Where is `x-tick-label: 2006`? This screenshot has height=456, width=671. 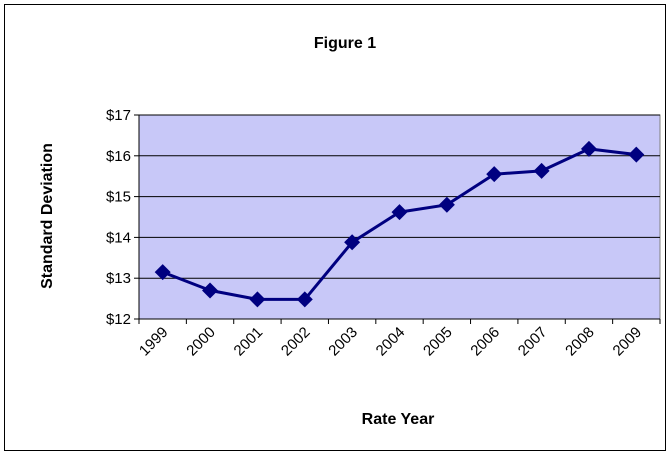 x-tick-label: 2006 is located at coordinates (485, 342).